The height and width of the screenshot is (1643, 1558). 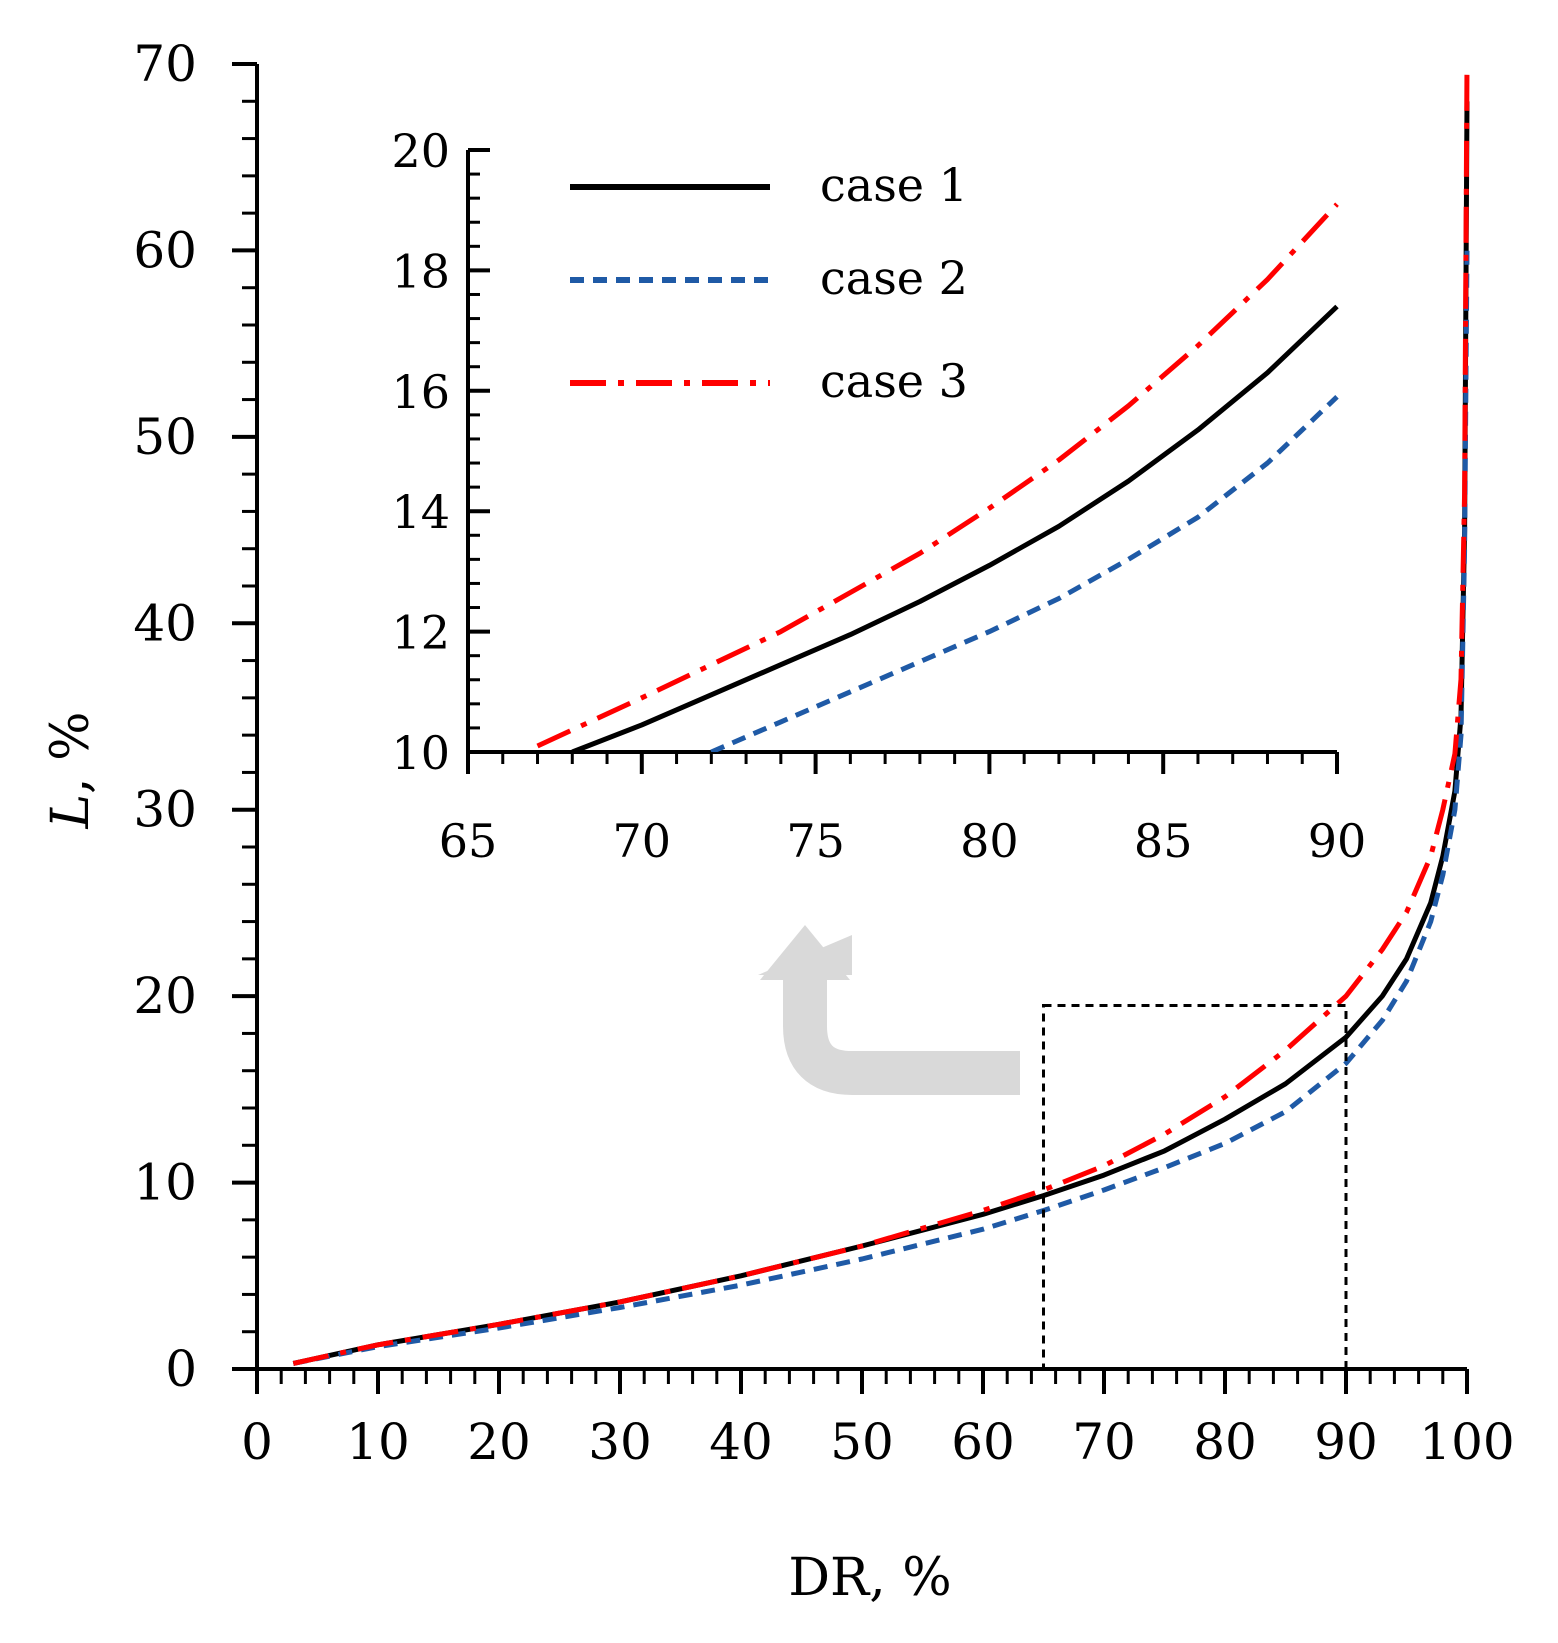 What do you see at coordinates (71, 753) in the screenshot?
I see `y-axis-title-unit: , %` at bounding box center [71, 753].